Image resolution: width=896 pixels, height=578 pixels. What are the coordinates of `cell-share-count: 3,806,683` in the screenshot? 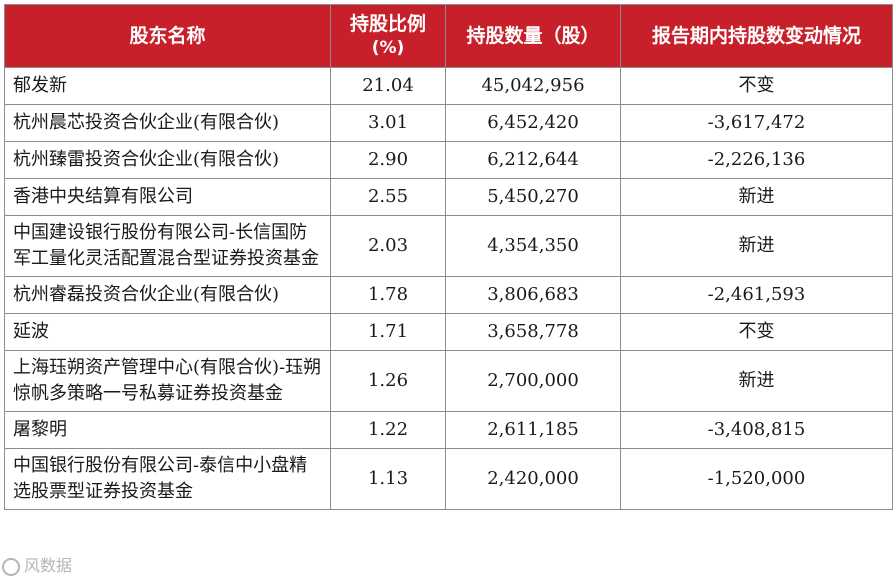 It's located at (533, 295).